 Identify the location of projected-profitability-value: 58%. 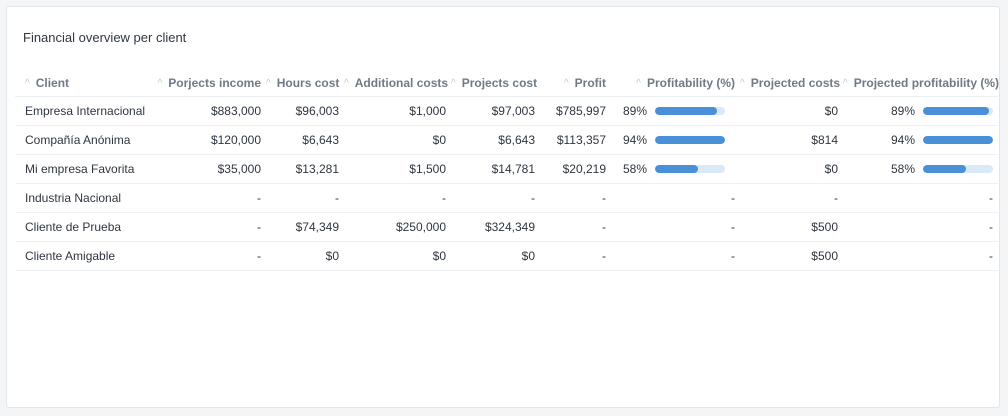
(903, 169).